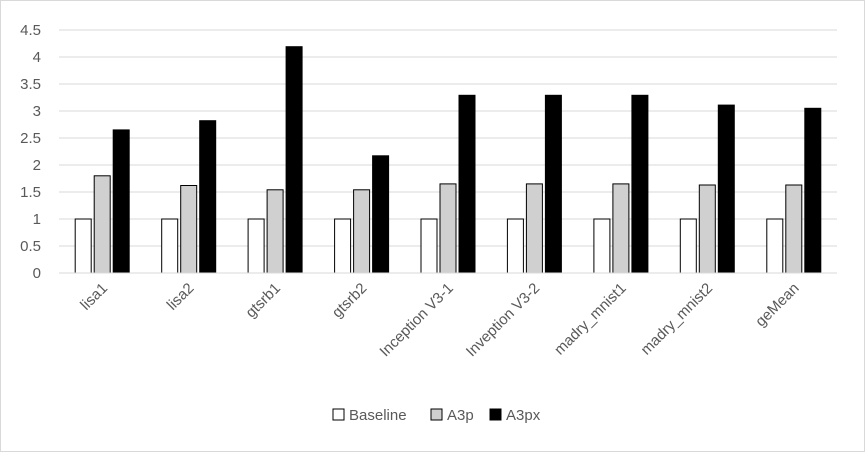 Image resolution: width=865 pixels, height=456 pixels. What do you see at coordinates (181, 297) in the screenshot?
I see `x-tick-label: lisa2` at bounding box center [181, 297].